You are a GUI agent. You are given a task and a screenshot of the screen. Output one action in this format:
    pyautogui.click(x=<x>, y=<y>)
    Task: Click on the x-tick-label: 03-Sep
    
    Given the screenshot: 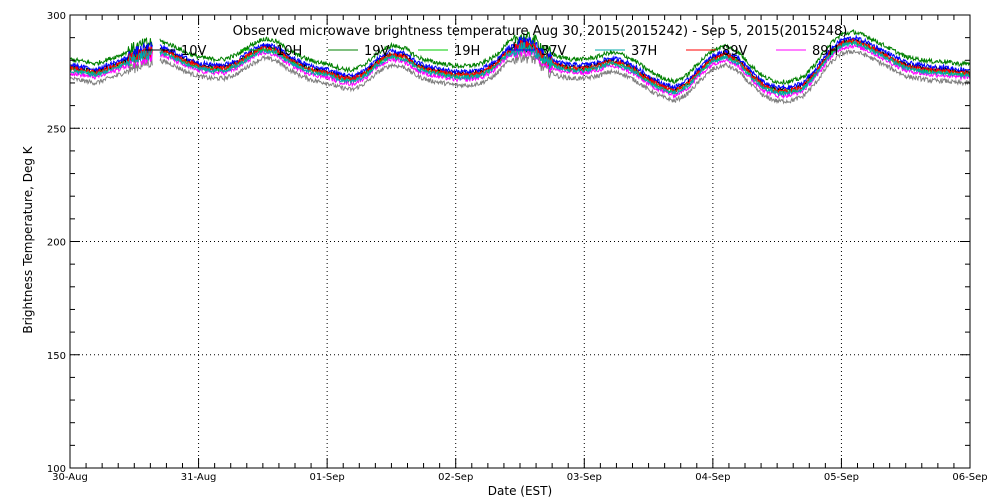 What is the action you would take?
    pyautogui.click(x=584, y=477)
    